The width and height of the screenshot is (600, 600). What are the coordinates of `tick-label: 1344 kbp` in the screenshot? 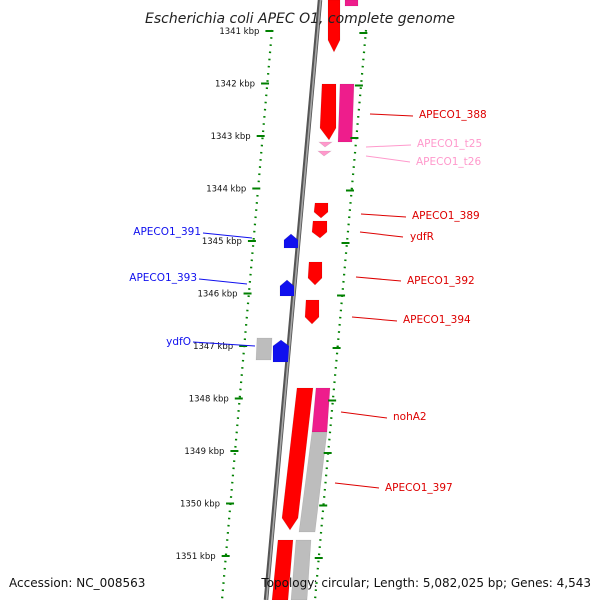 It's located at (226, 190).